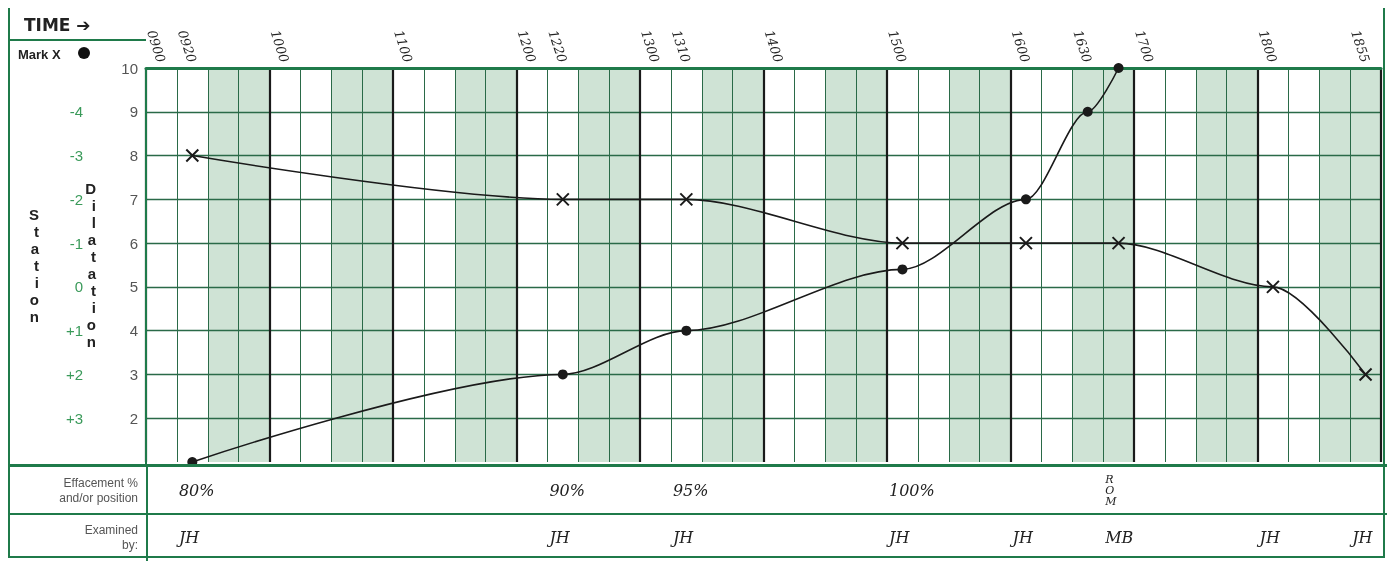 This screenshot has width=1393, height=566. Describe the element at coordinates (90, 265) in the screenshot. I see `text: Dilatation` at that location.